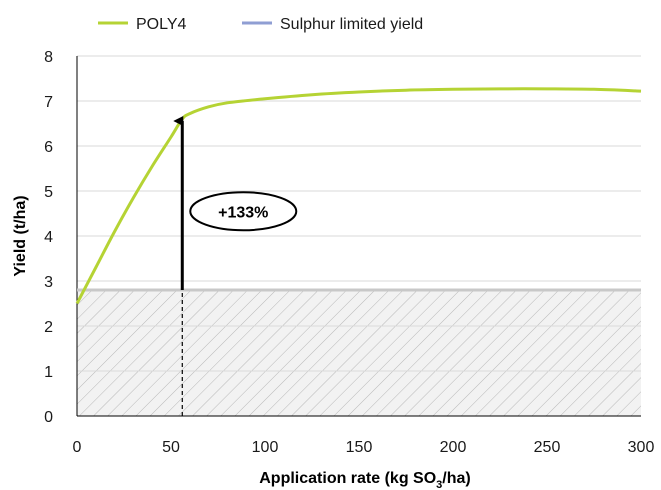  I want to click on y-tick-label: 7, so click(48, 102).